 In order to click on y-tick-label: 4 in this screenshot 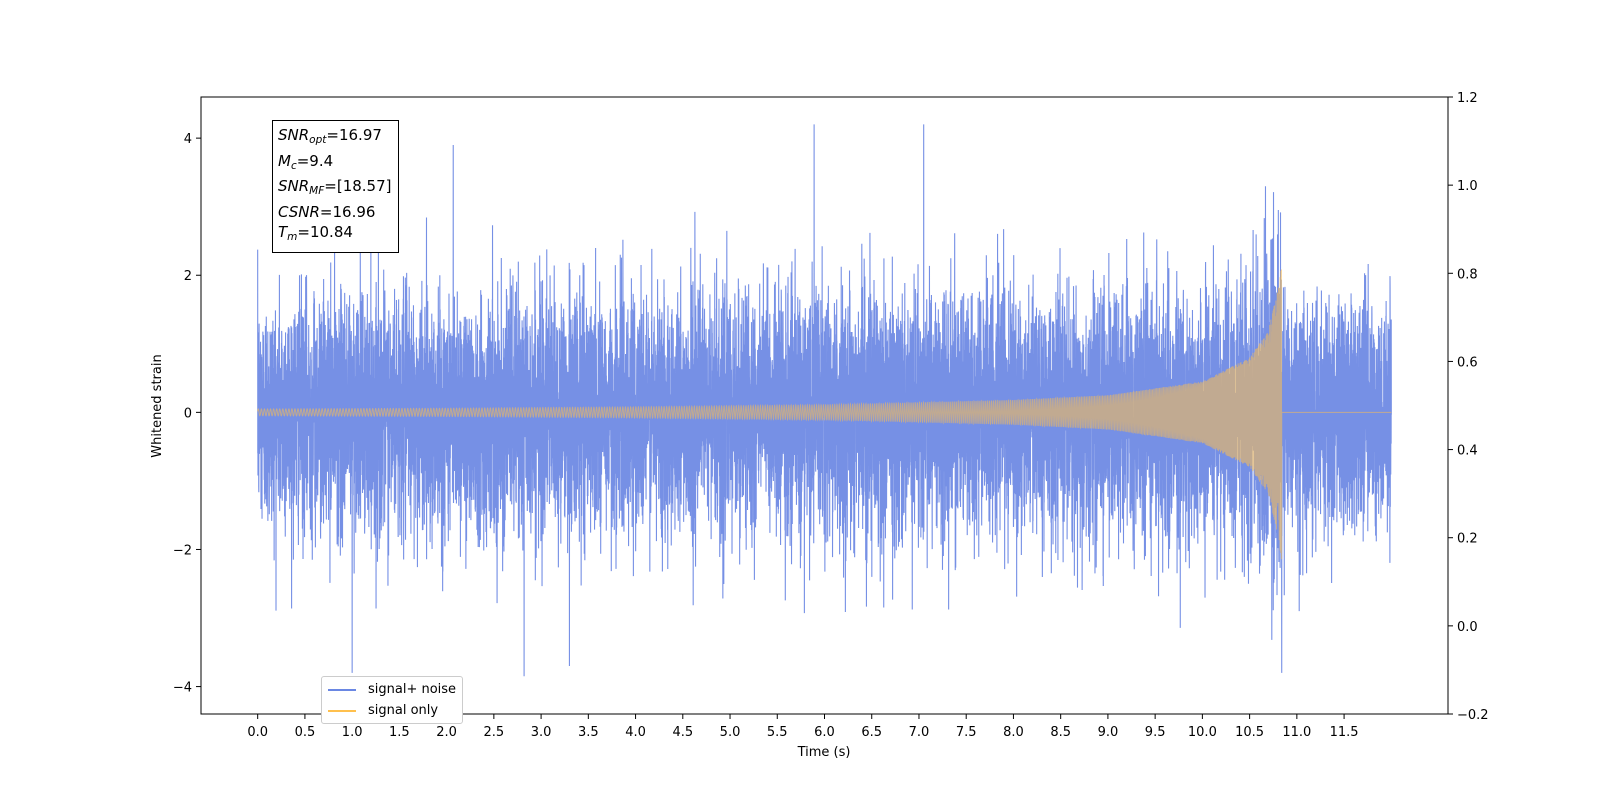, I will do `click(188, 139)`.